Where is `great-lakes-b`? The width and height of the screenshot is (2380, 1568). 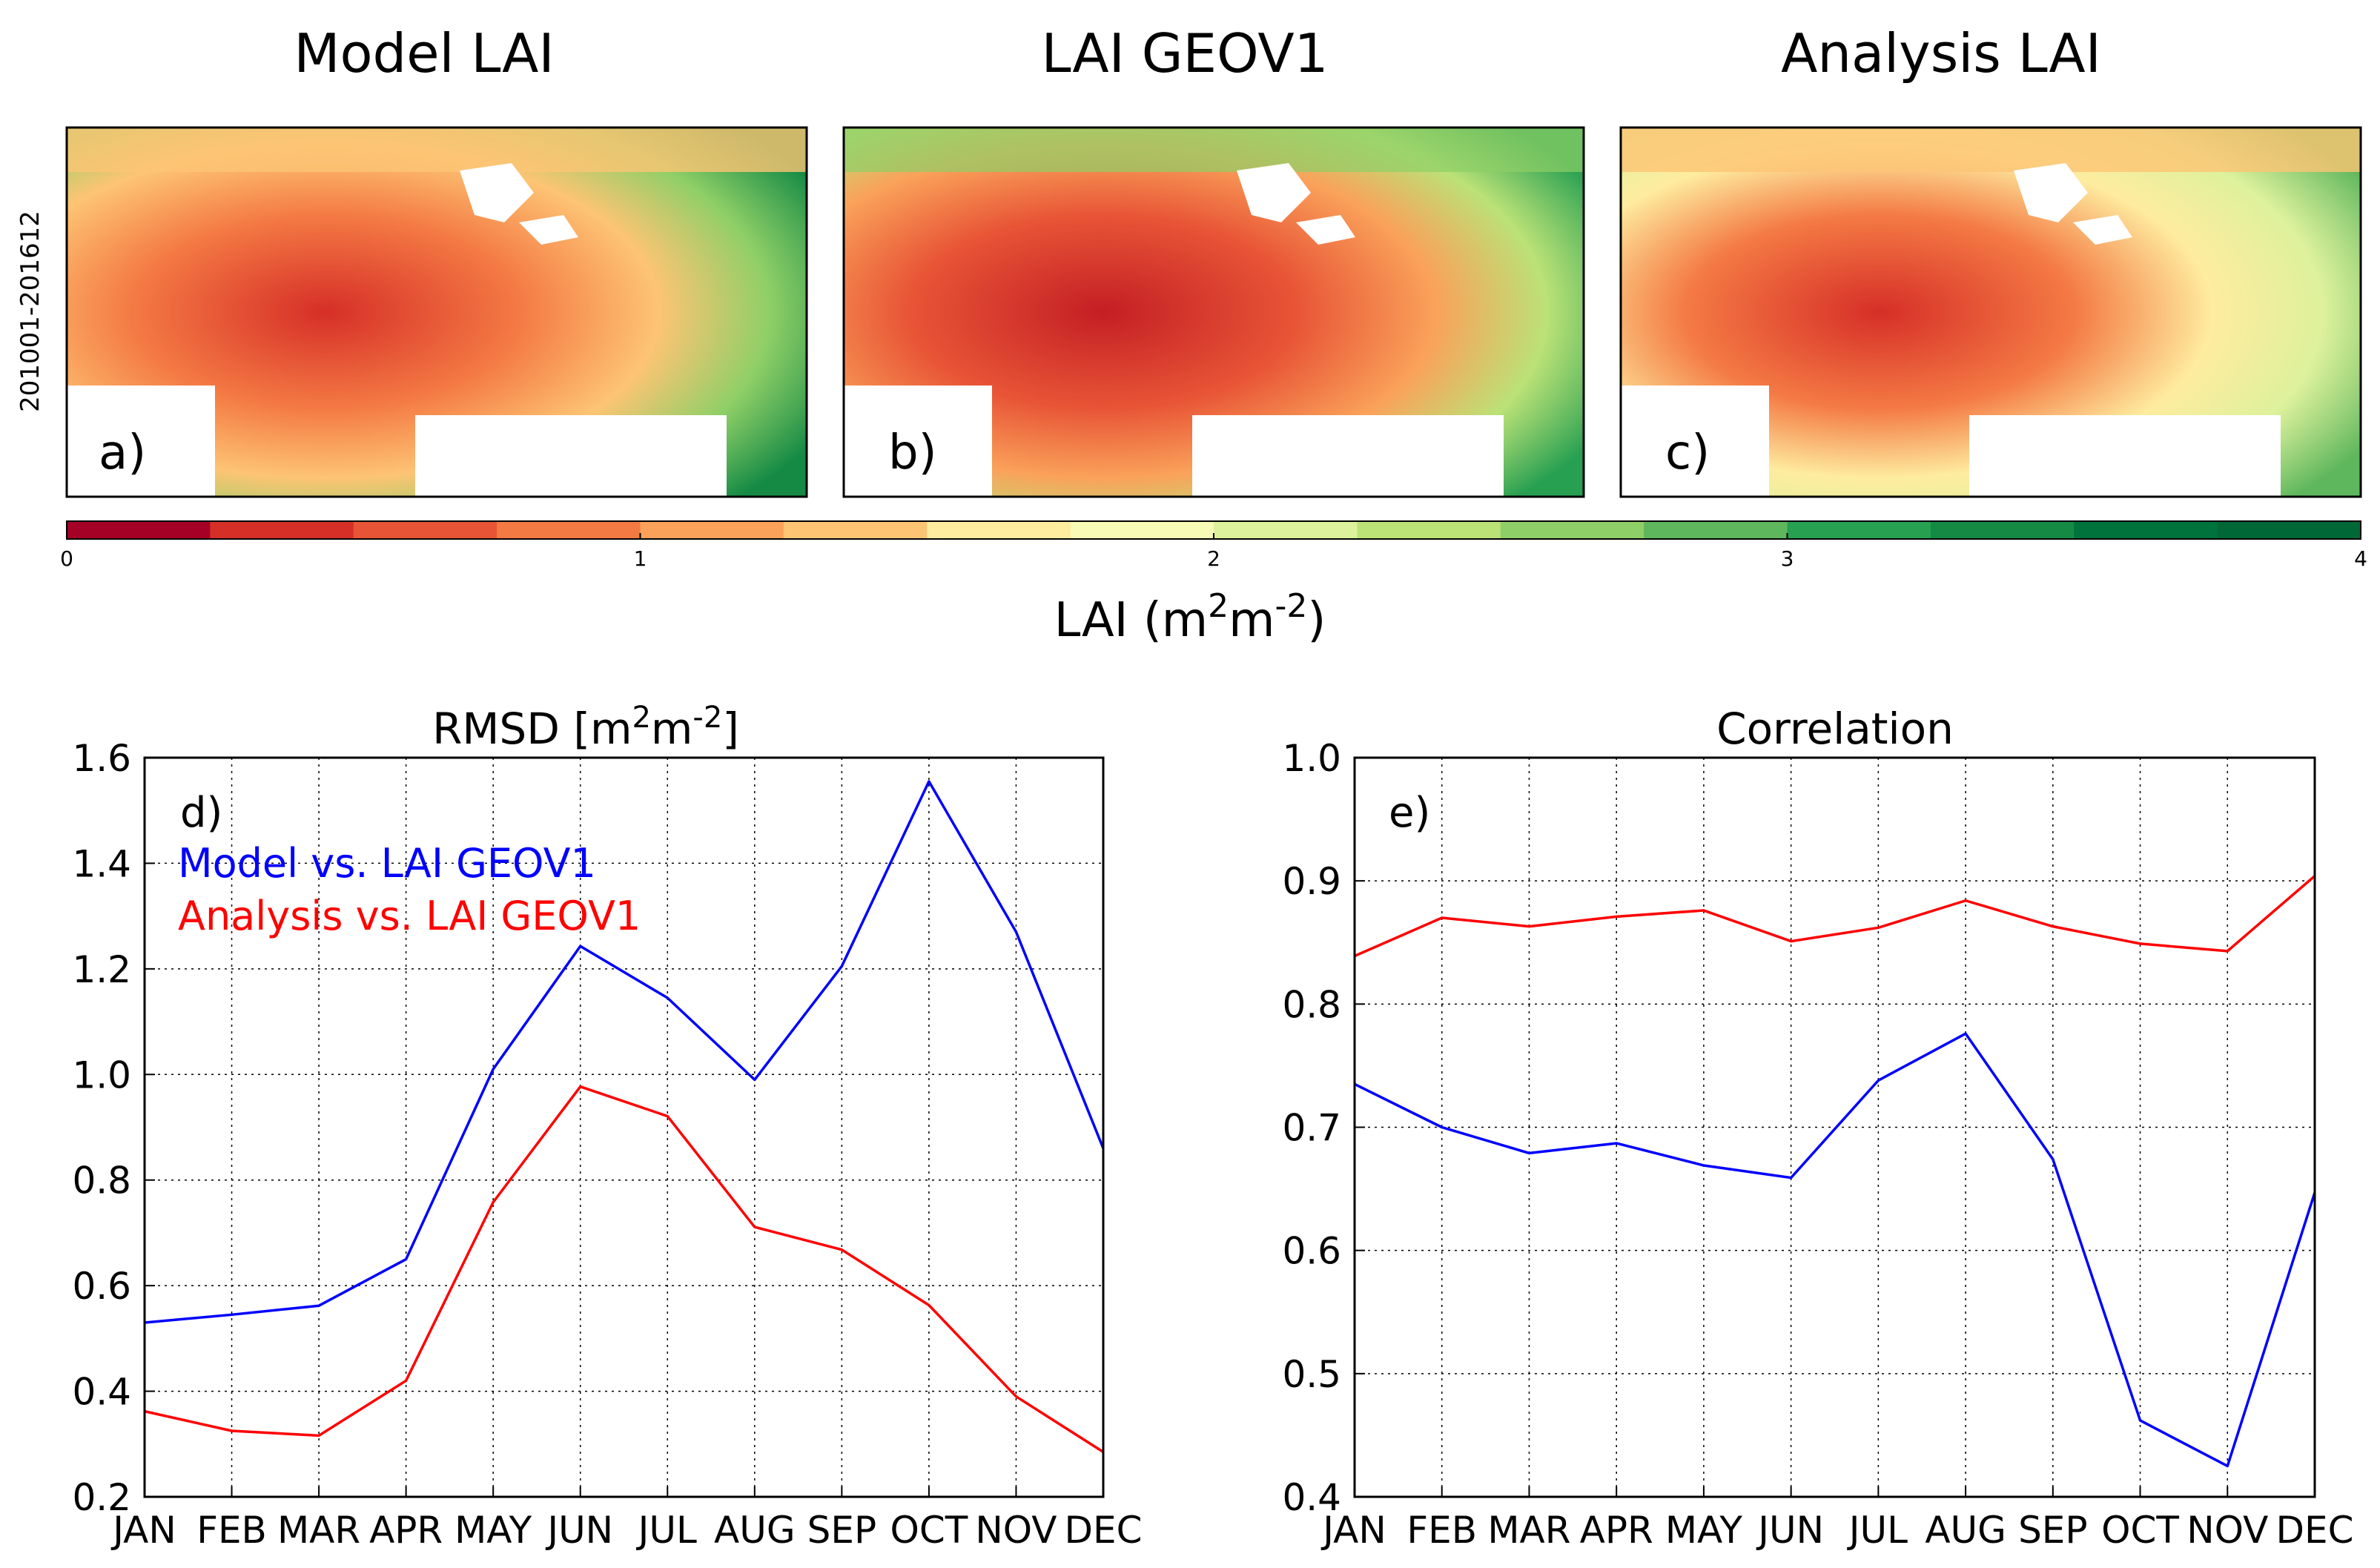 great-lakes-b is located at coordinates (1296, 204).